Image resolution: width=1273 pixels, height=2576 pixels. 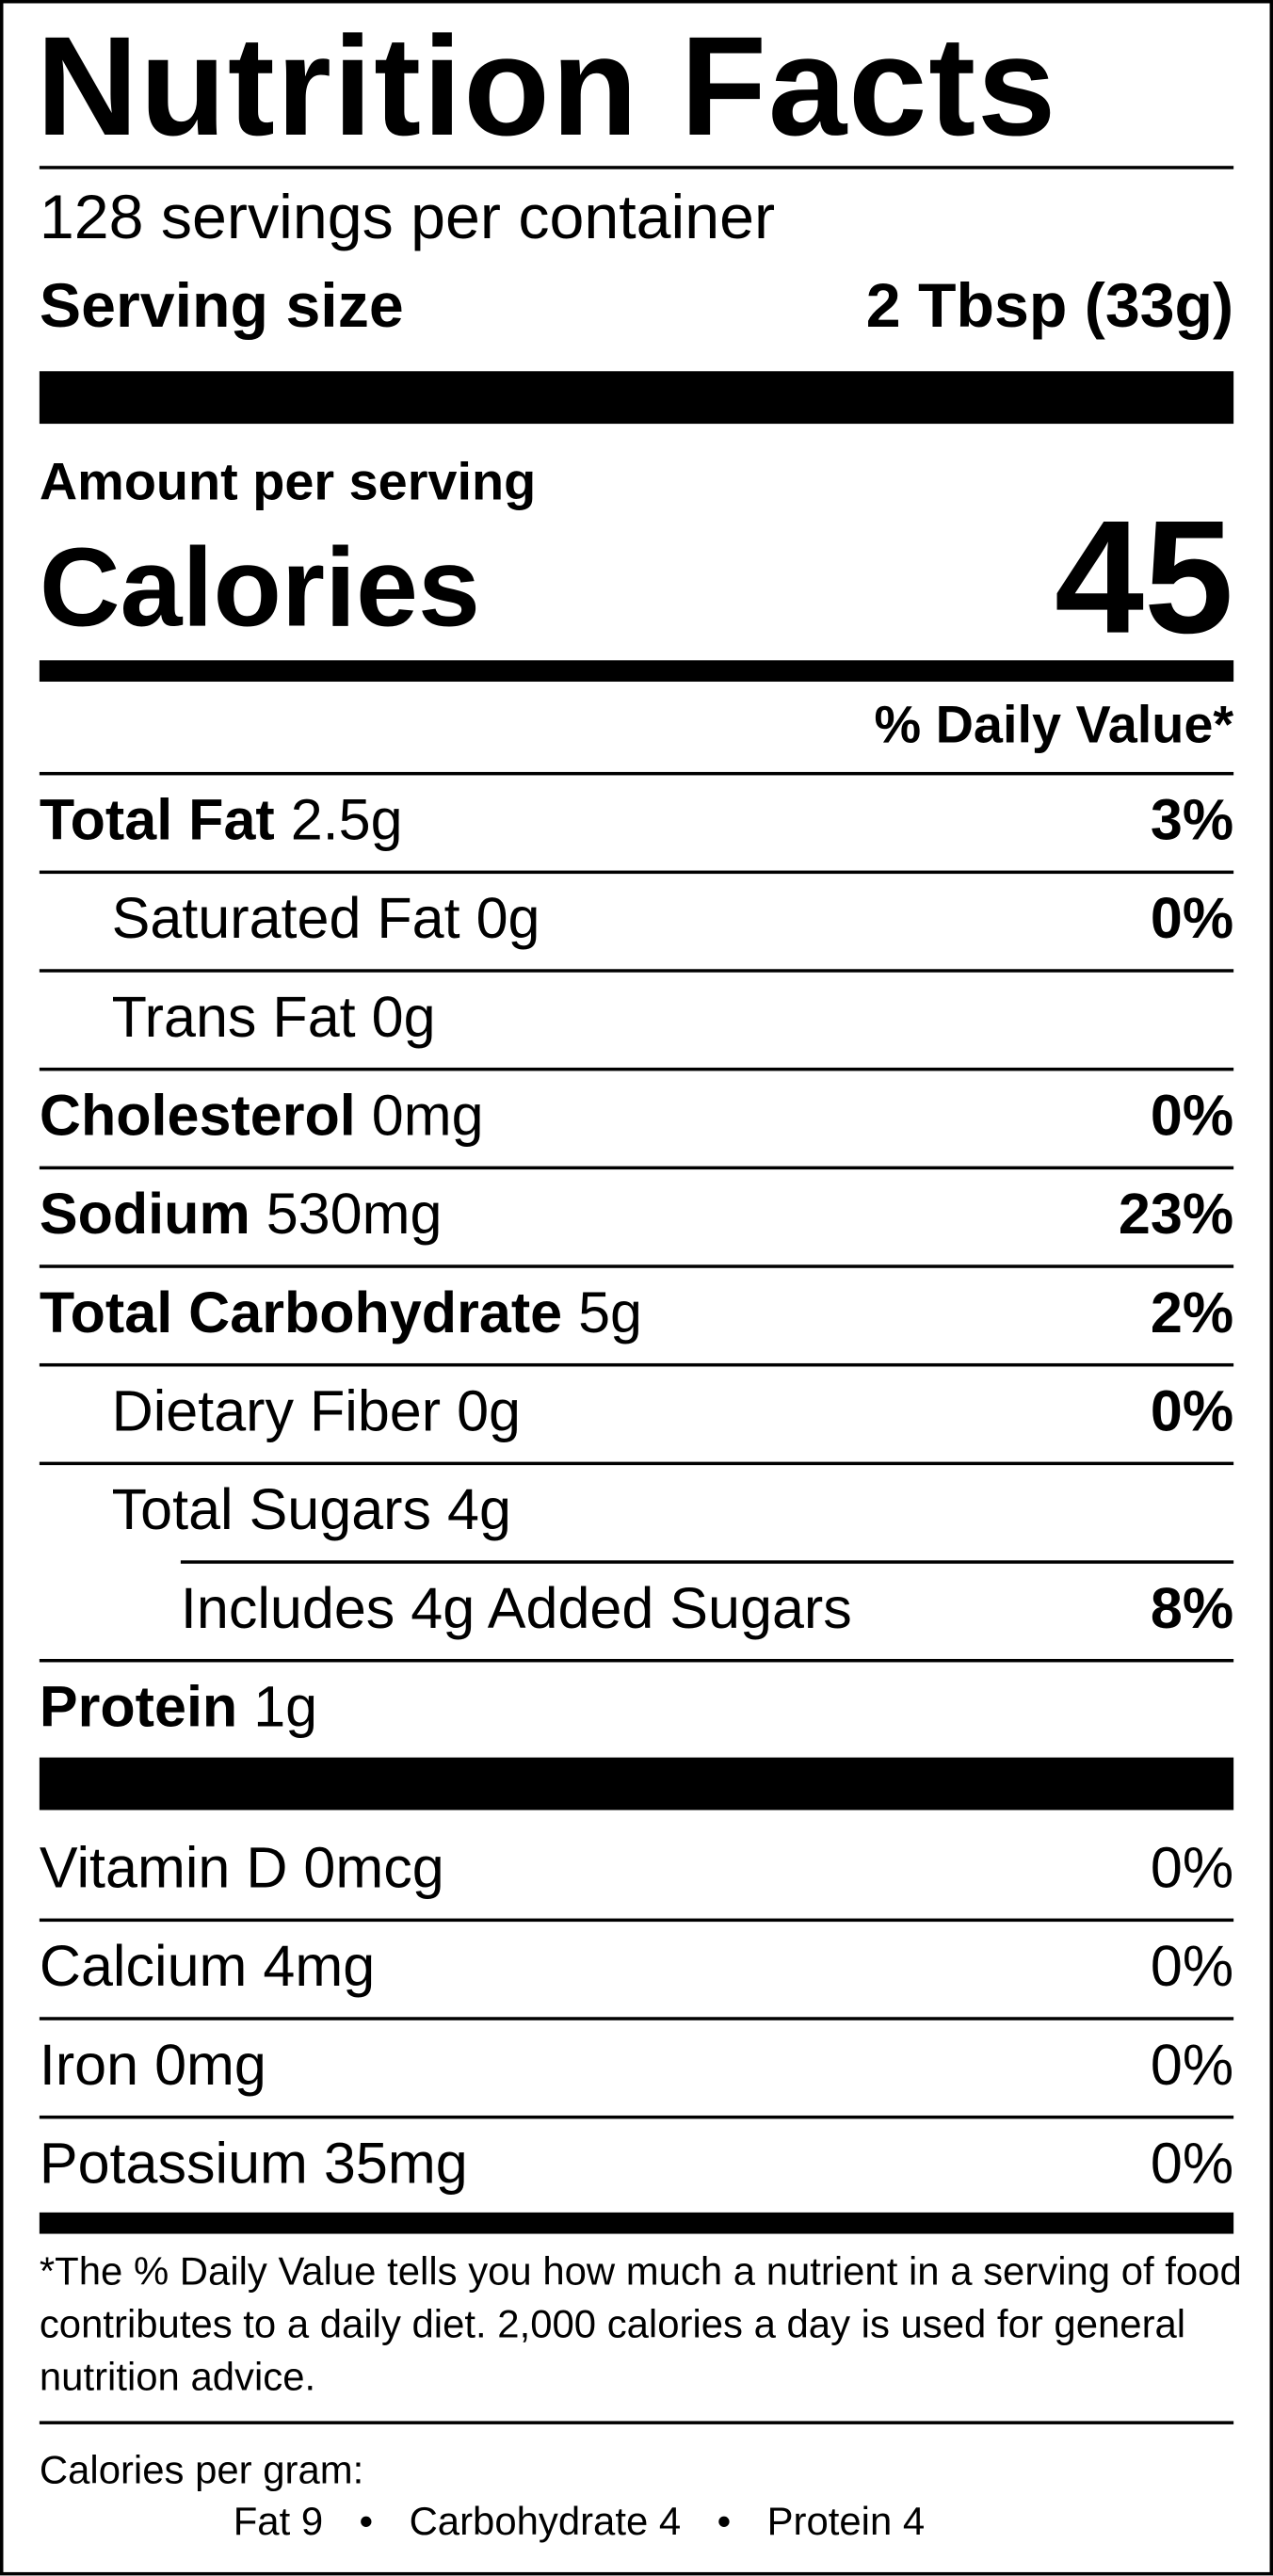 What do you see at coordinates (846, 2522) in the screenshot?
I see `calories-per-gram-item: Protein 4` at bounding box center [846, 2522].